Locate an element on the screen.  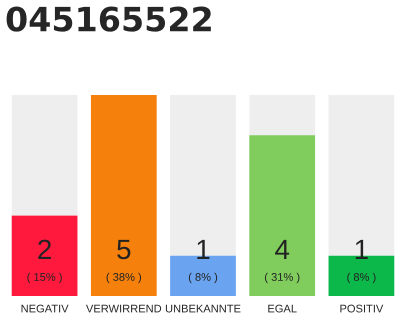
x-tick-label: VERWIRREND is located at coordinates (124, 308).